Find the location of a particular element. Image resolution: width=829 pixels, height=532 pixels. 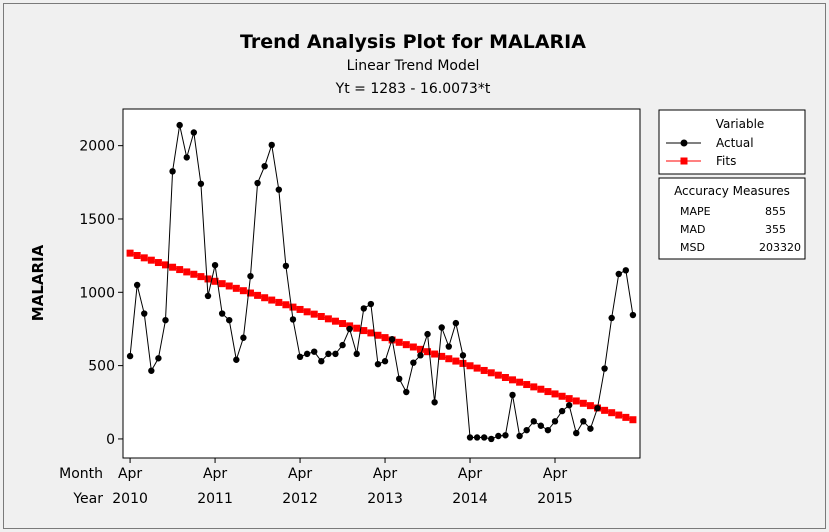

y-tick-label: 1000 is located at coordinates (97, 293).